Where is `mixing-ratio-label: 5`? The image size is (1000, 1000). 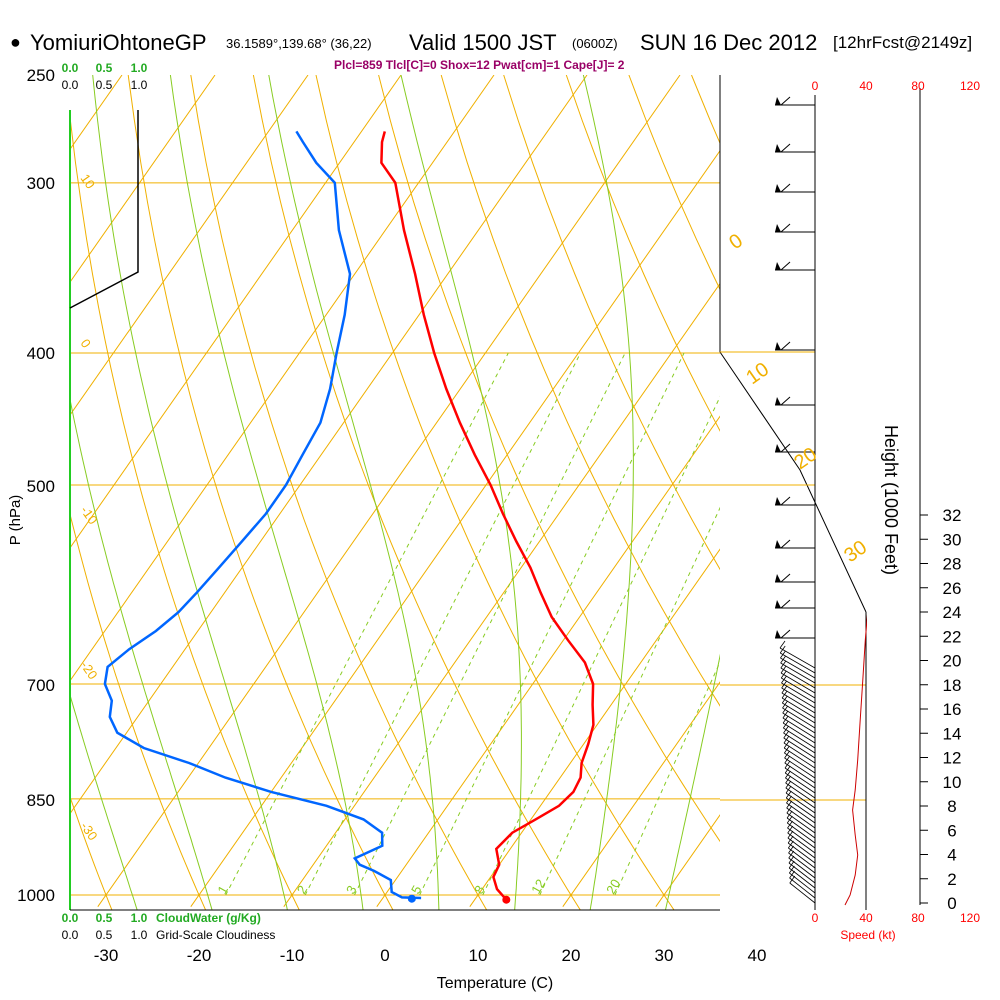
mixing-ratio-label: 5 is located at coordinates (416, 890).